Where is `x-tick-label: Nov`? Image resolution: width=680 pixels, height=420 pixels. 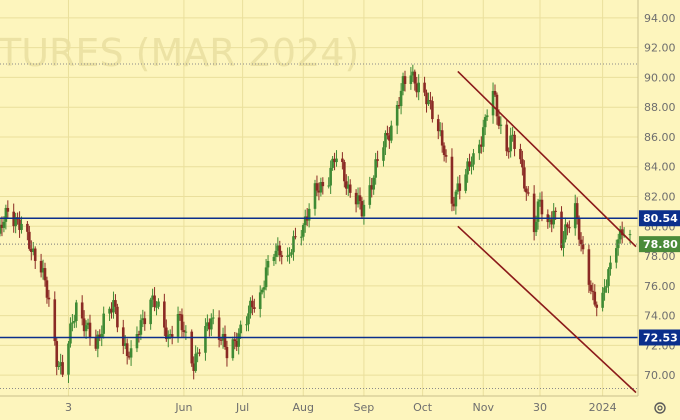
x-tick-label: Nov is located at coordinates (484, 407).